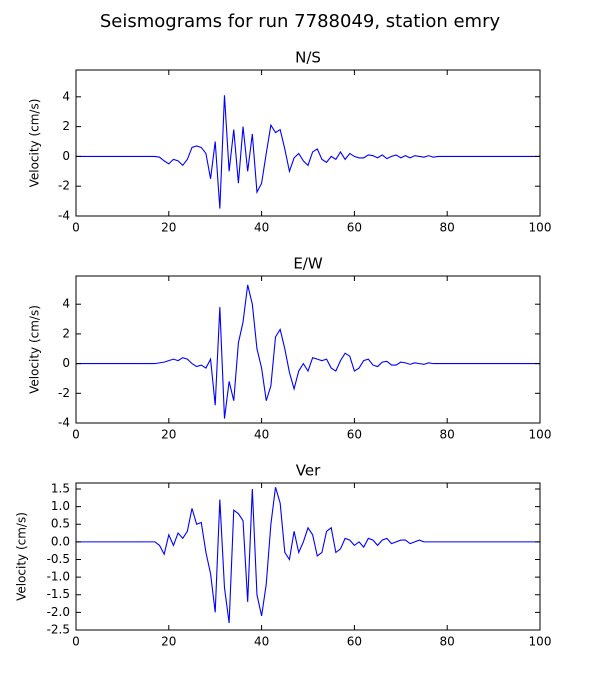  I want to click on y-tick-label: 0.5, so click(60, 524).